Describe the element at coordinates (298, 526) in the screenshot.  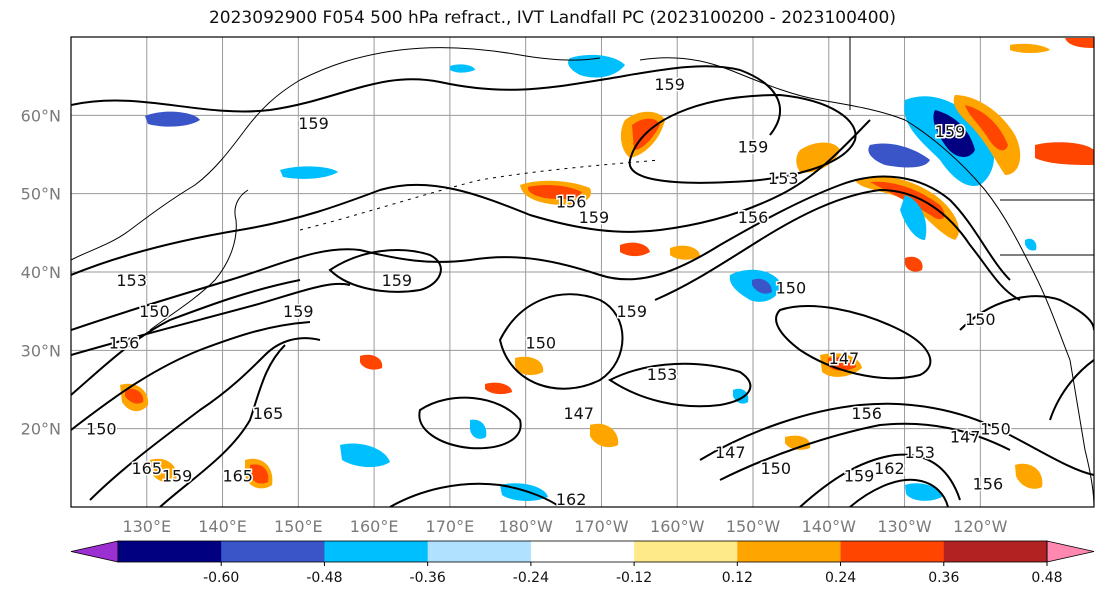
I see `lon-tick-label: 150°E` at that location.